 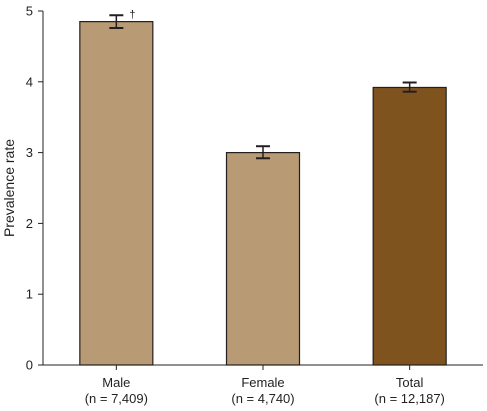 What do you see at coordinates (9, 188) in the screenshot?
I see `y-axis-title: Prevalence rate` at bounding box center [9, 188].